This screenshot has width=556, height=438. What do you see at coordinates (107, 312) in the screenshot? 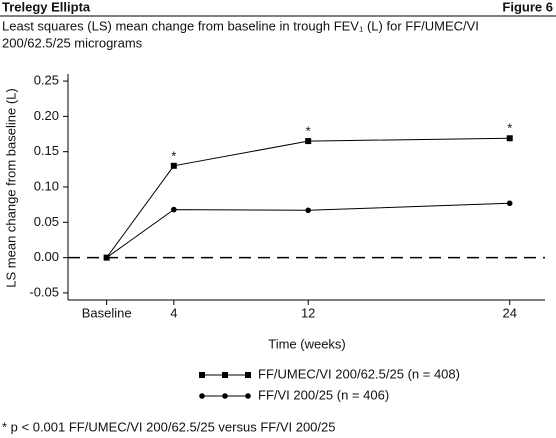
I see `x-tick-label: Baseline` at bounding box center [107, 312].